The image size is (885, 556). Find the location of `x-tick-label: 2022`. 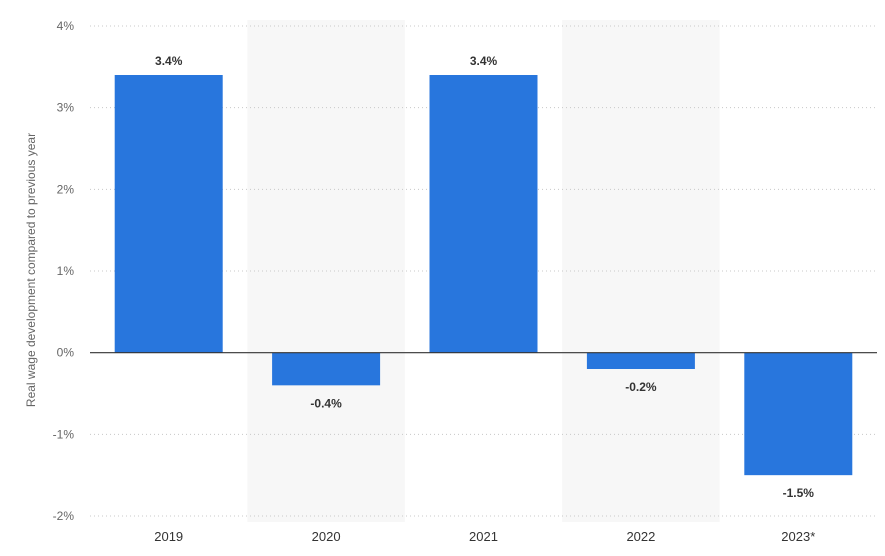

x-tick-label: 2022 is located at coordinates (640, 536).